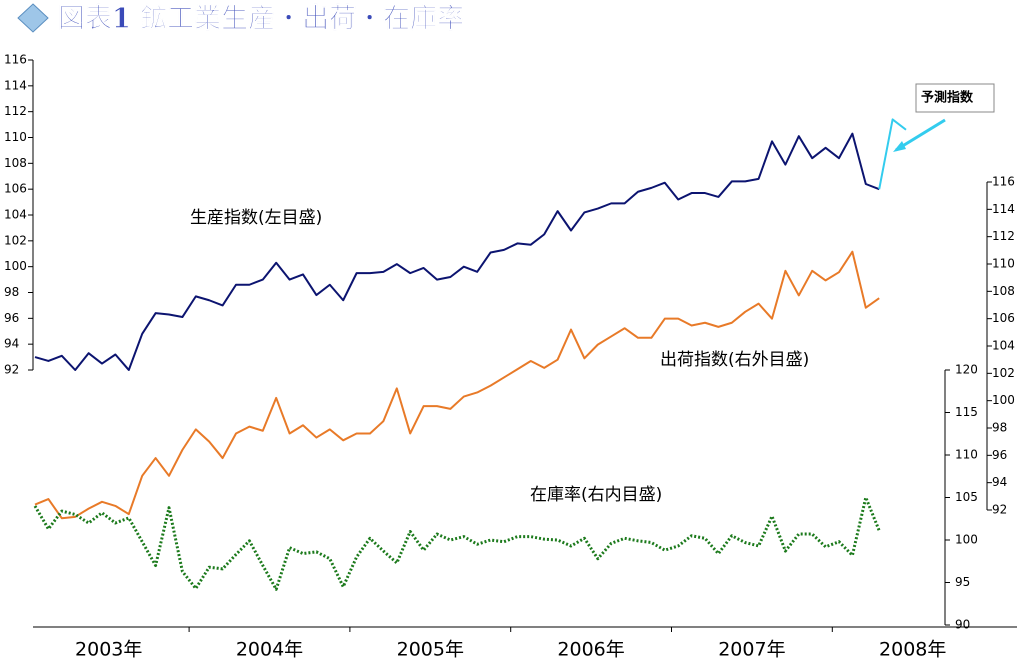 The image size is (1017, 661). What do you see at coordinates (108, 650) in the screenshot?
I see `x-tick-label: 2003年` at bounding box center [108, 650].